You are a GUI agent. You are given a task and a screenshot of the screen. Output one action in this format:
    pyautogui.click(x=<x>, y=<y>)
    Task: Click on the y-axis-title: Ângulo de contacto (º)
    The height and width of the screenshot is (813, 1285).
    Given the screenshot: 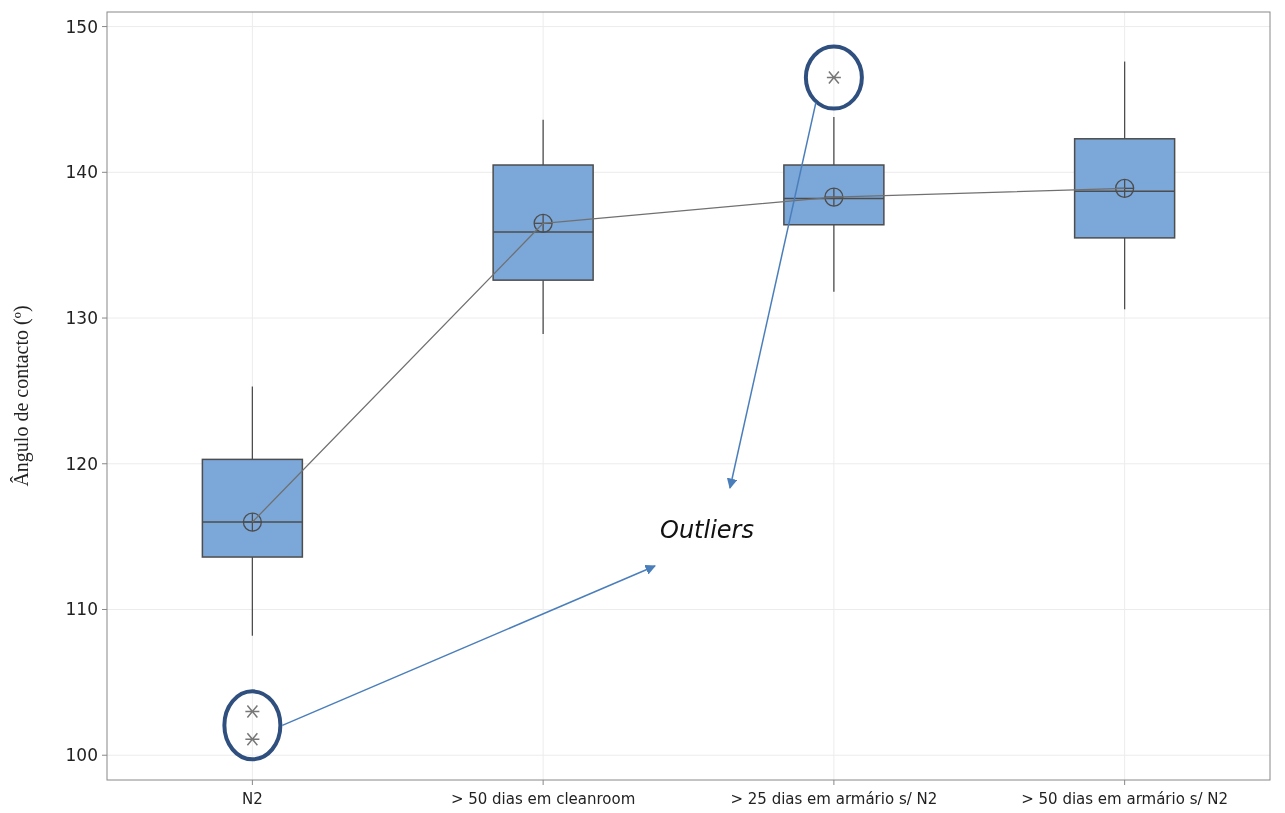 What is the action you would take?
    pyautogui.click(x=21, y=396)
    